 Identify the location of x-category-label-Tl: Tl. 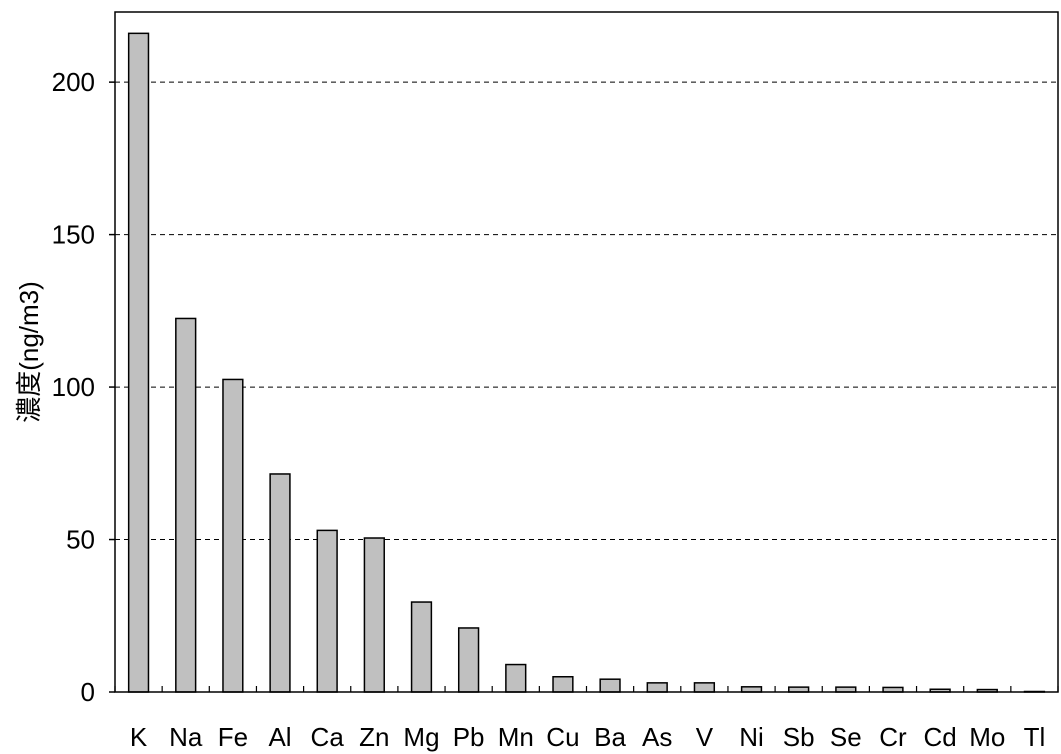
(1035, 737).